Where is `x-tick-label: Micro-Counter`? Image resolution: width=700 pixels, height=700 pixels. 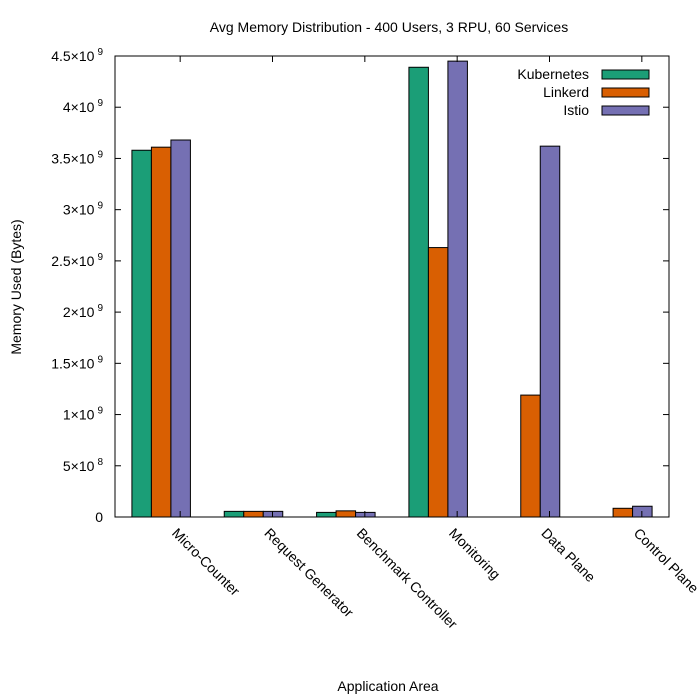
x-tick-label: Micro-Counter is located at coordinates (206, 562).